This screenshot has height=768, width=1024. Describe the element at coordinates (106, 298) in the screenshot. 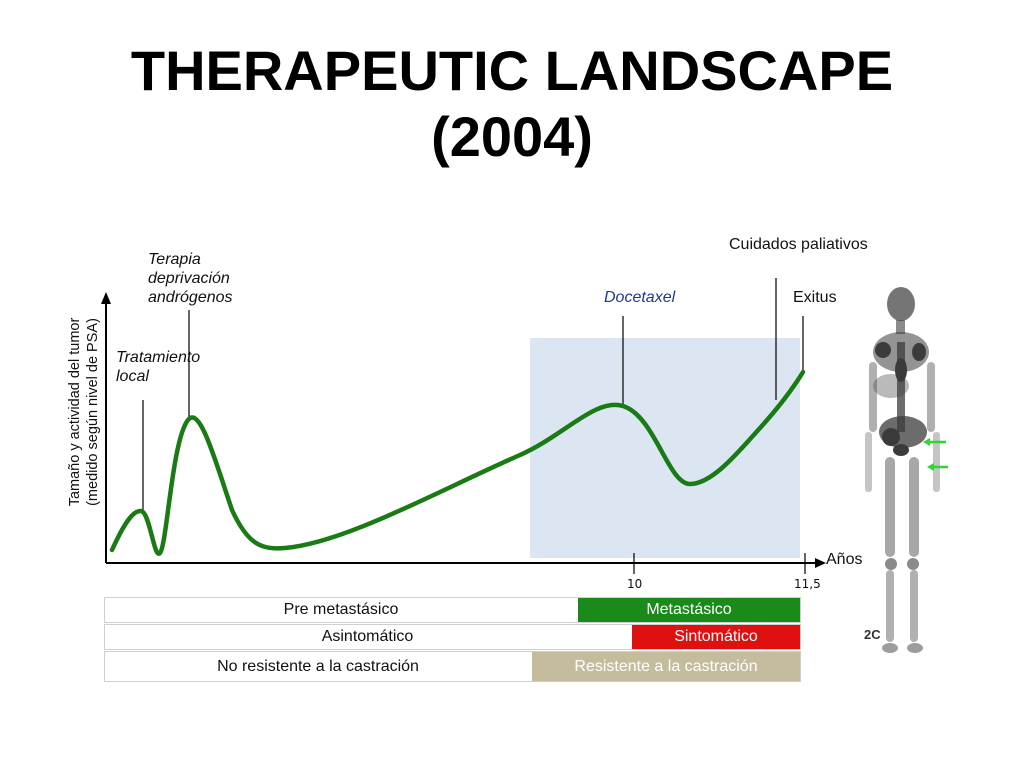

I see `y-axis-arrowhead` at that location.